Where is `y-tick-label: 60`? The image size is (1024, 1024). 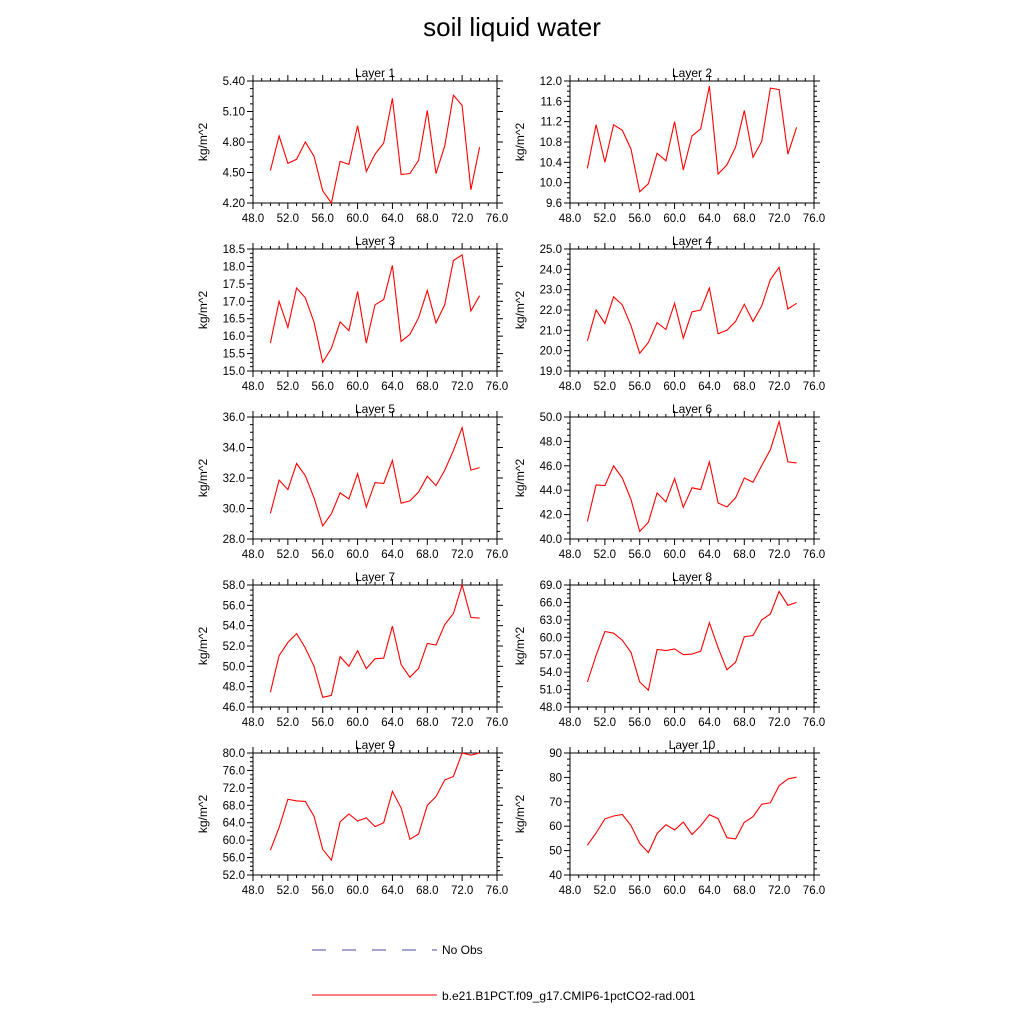 y-tick-label: 60 is located at coordinates (555, 827).